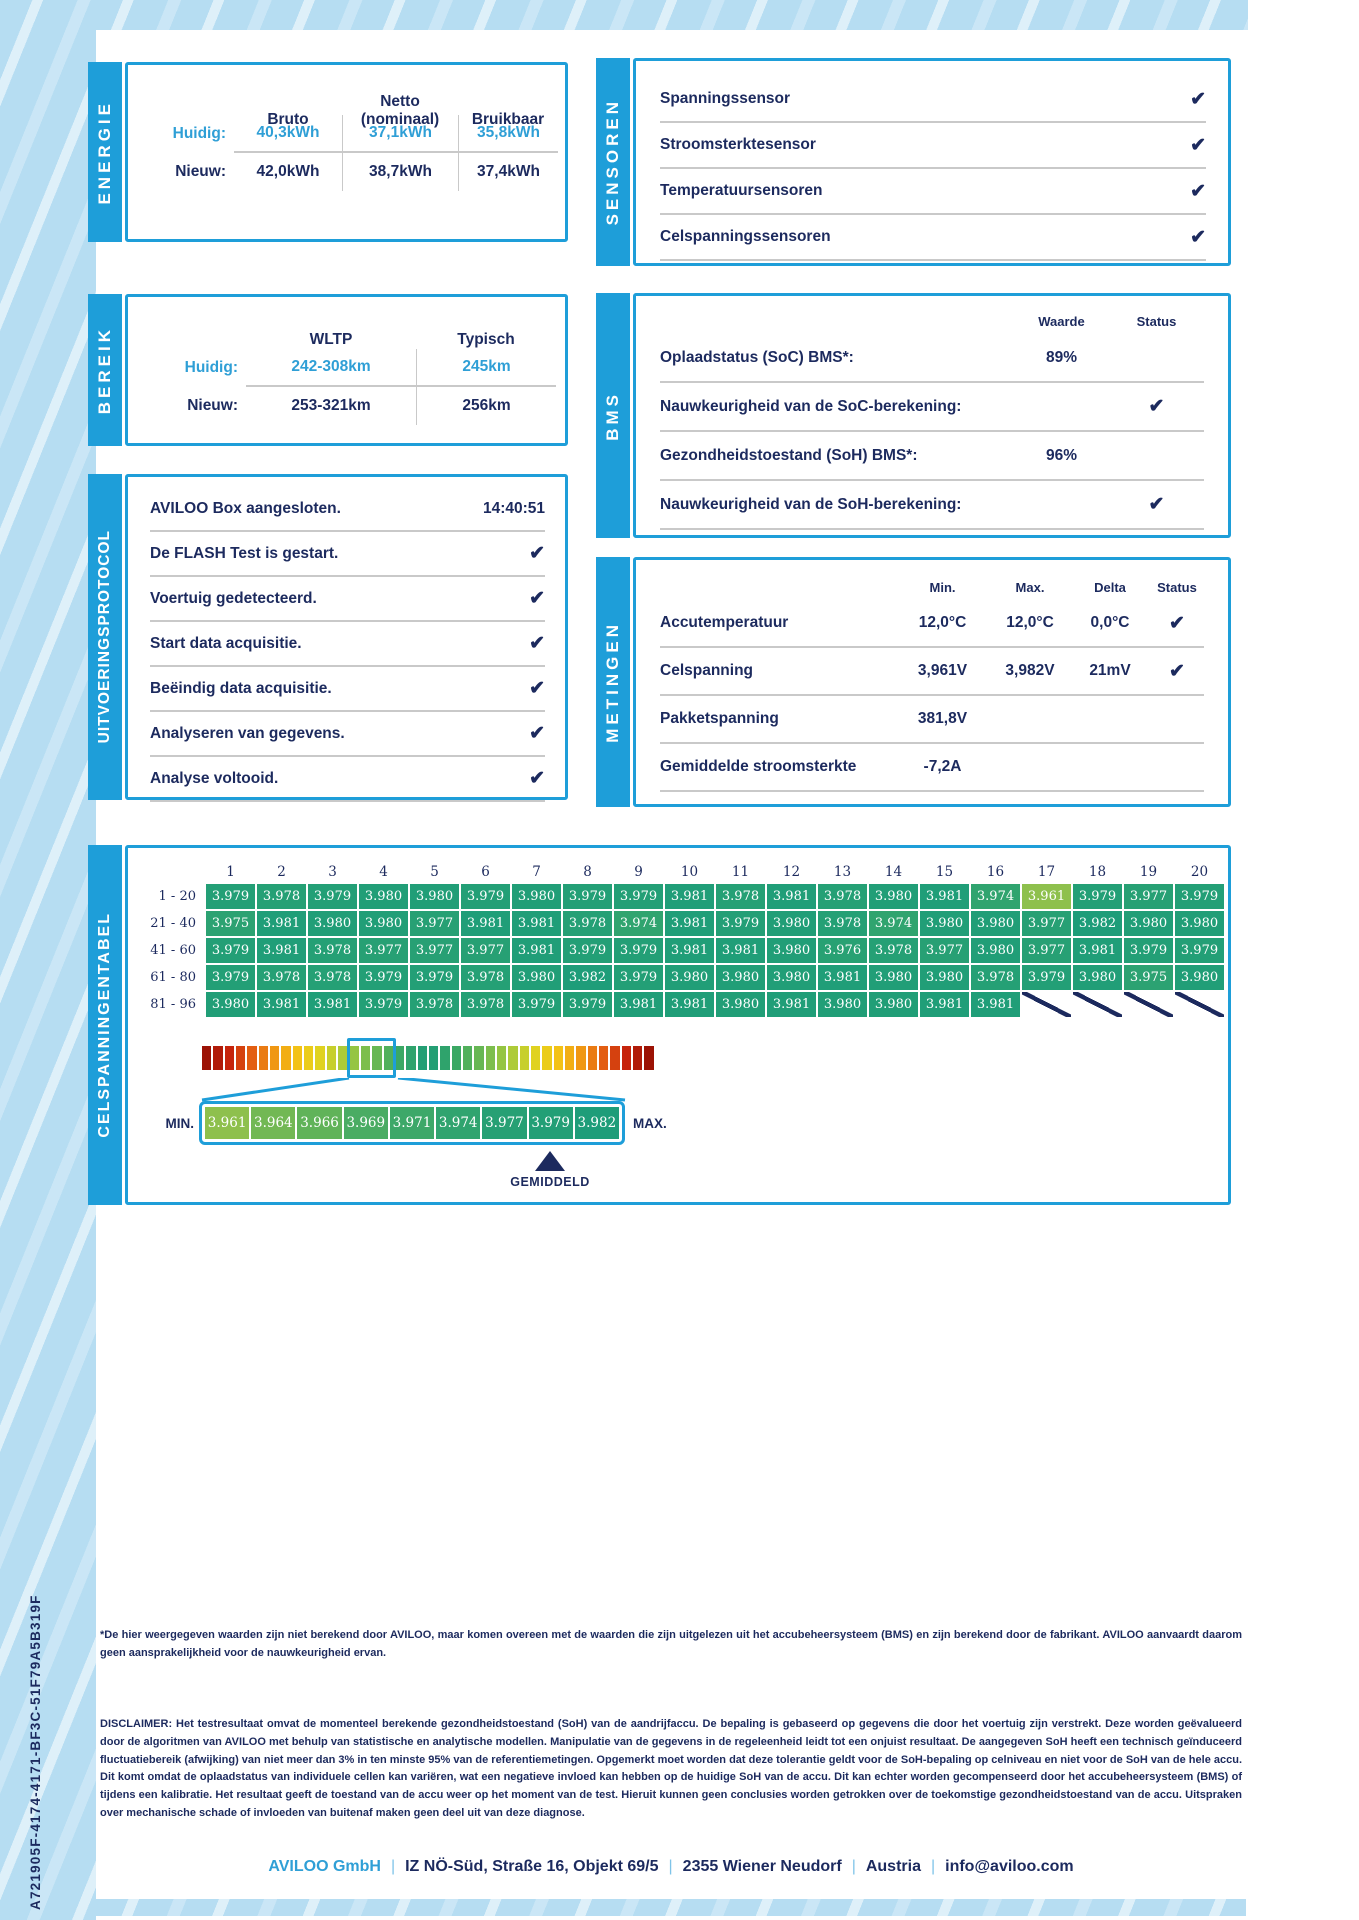 Image resolution: width=1359 pixels, height=1920 pixels. Describe the element at coordinates (173, 950) in the screenshot. I see `cell-row-label: 41 - 60` at that location.